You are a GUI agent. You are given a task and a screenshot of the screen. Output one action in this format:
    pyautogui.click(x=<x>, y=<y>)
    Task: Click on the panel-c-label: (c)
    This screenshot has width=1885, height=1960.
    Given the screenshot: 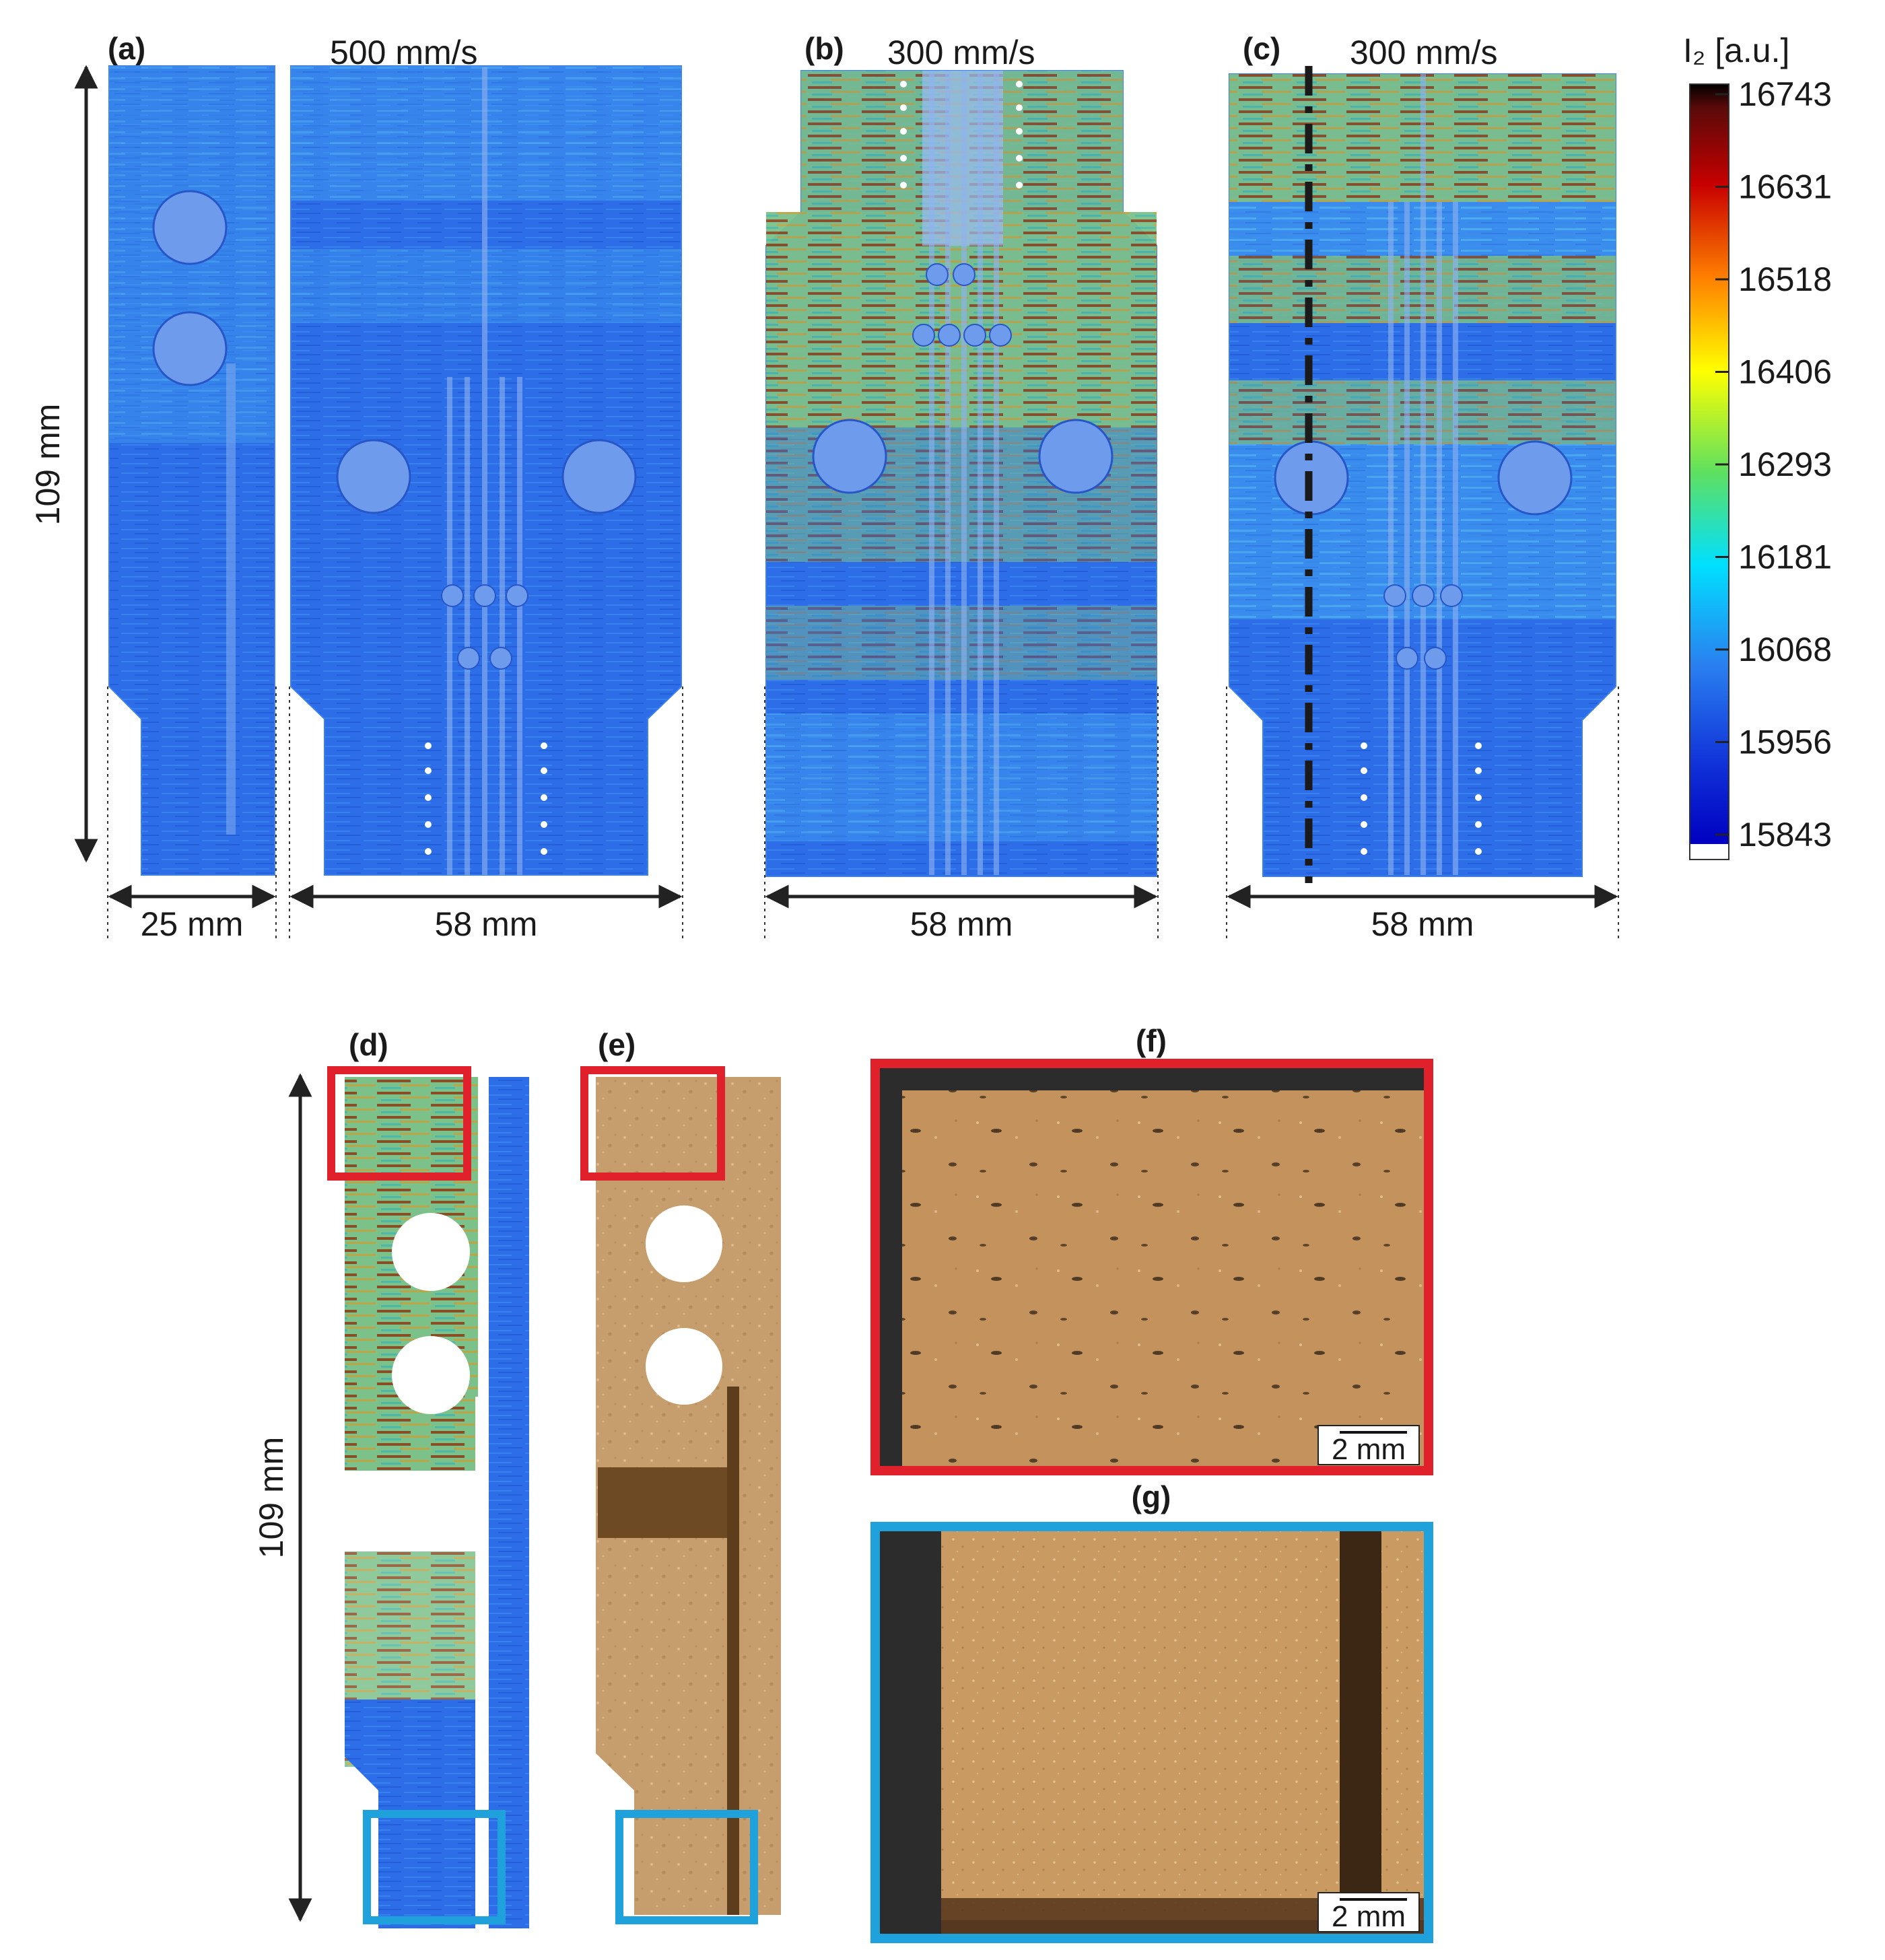 What is the action you would take?
    pyautogui.click(x=1261, y=49)
    